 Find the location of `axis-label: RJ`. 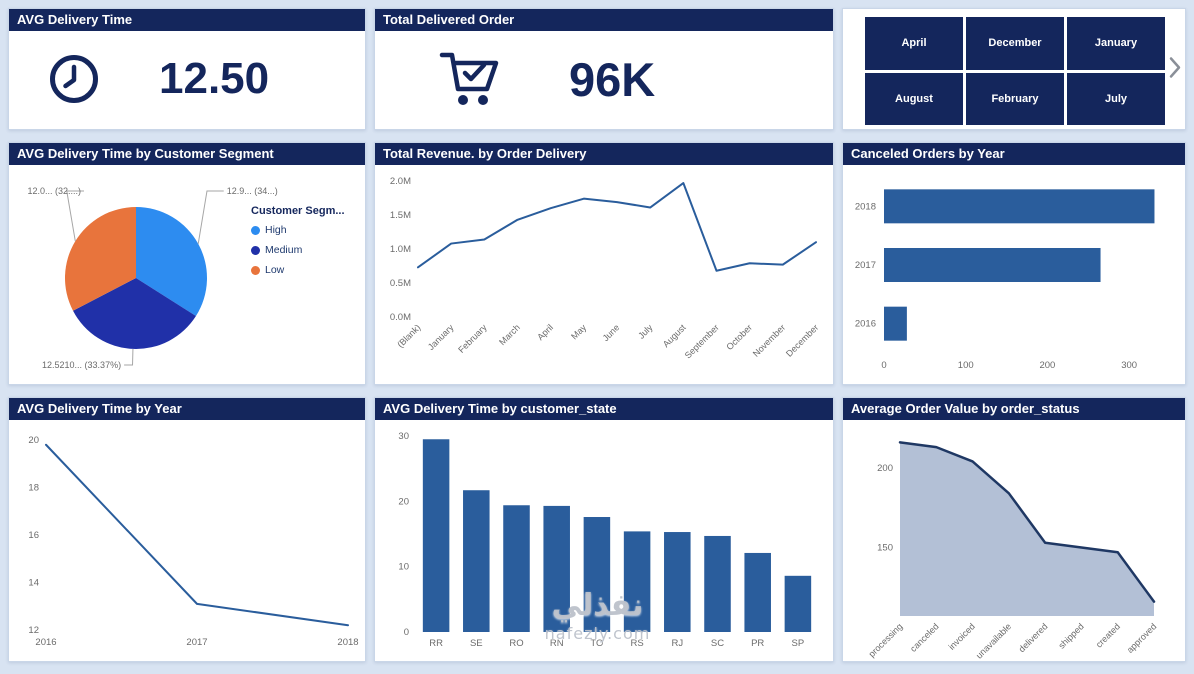

axis-label: RJ is located at coordinates (677, 643).